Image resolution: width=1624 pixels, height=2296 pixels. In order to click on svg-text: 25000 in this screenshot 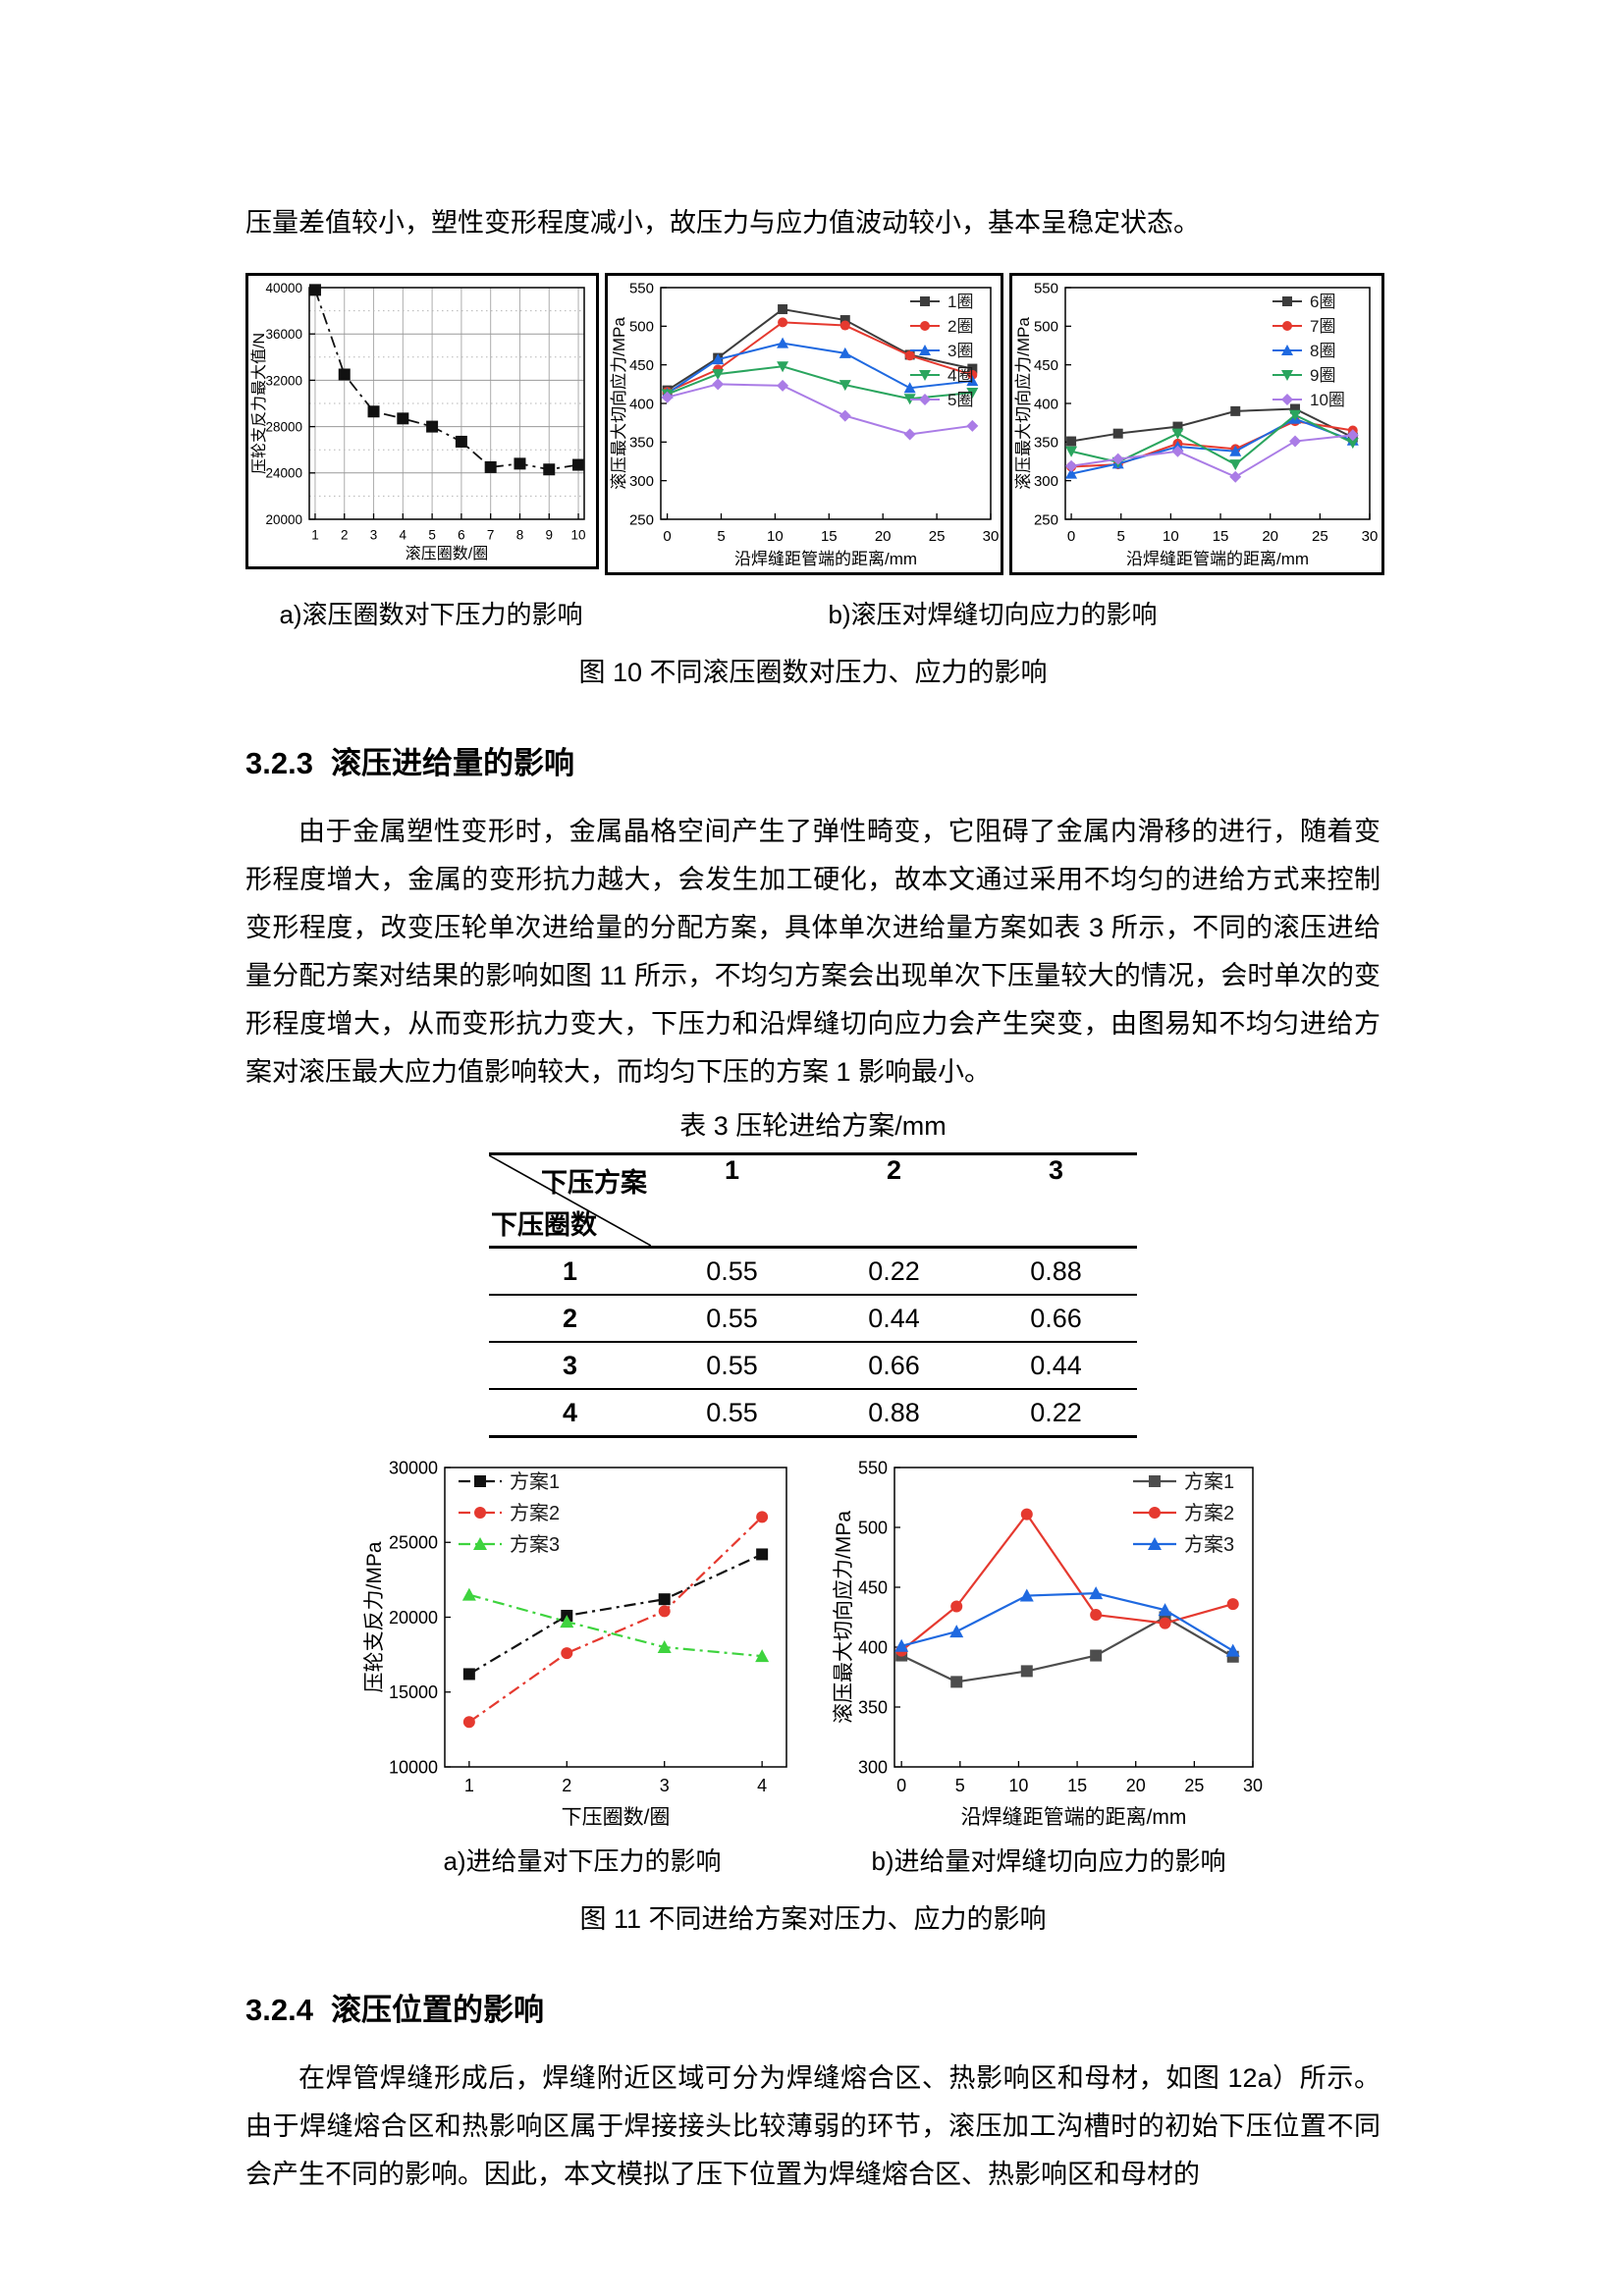, I will do `click(412, 1543)`.